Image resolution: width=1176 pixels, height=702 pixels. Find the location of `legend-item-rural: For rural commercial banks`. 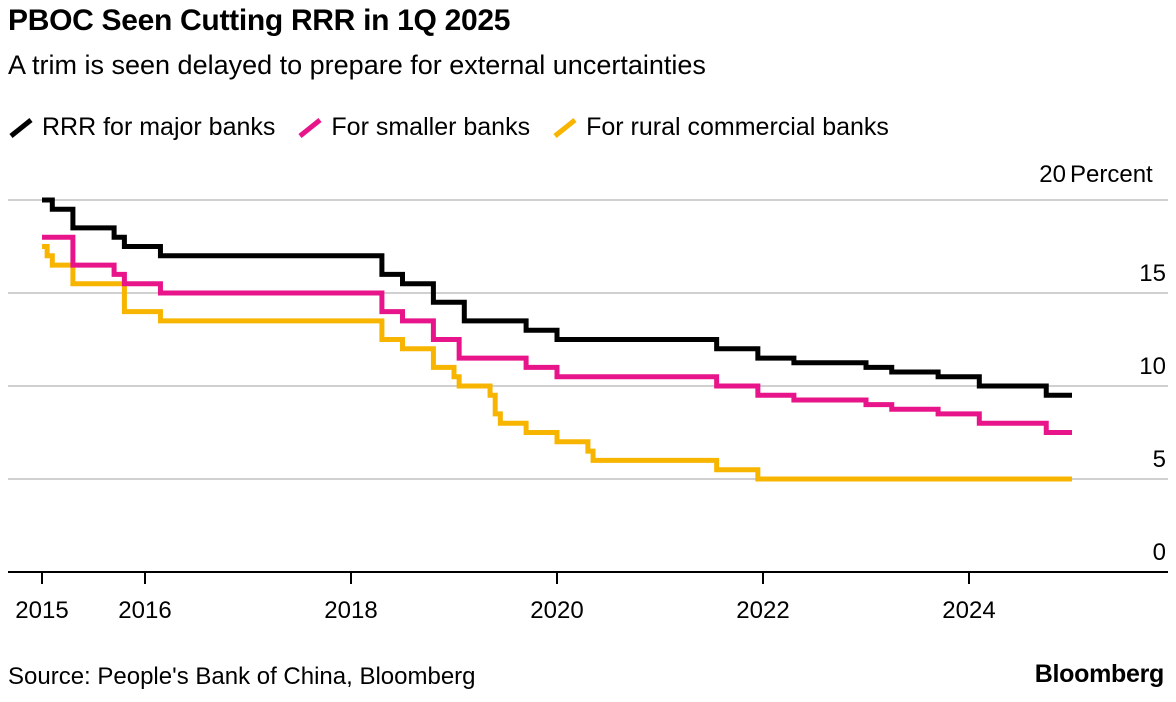

legend-item-rural: For rural commercial banks is located at coordinates (720, 127).